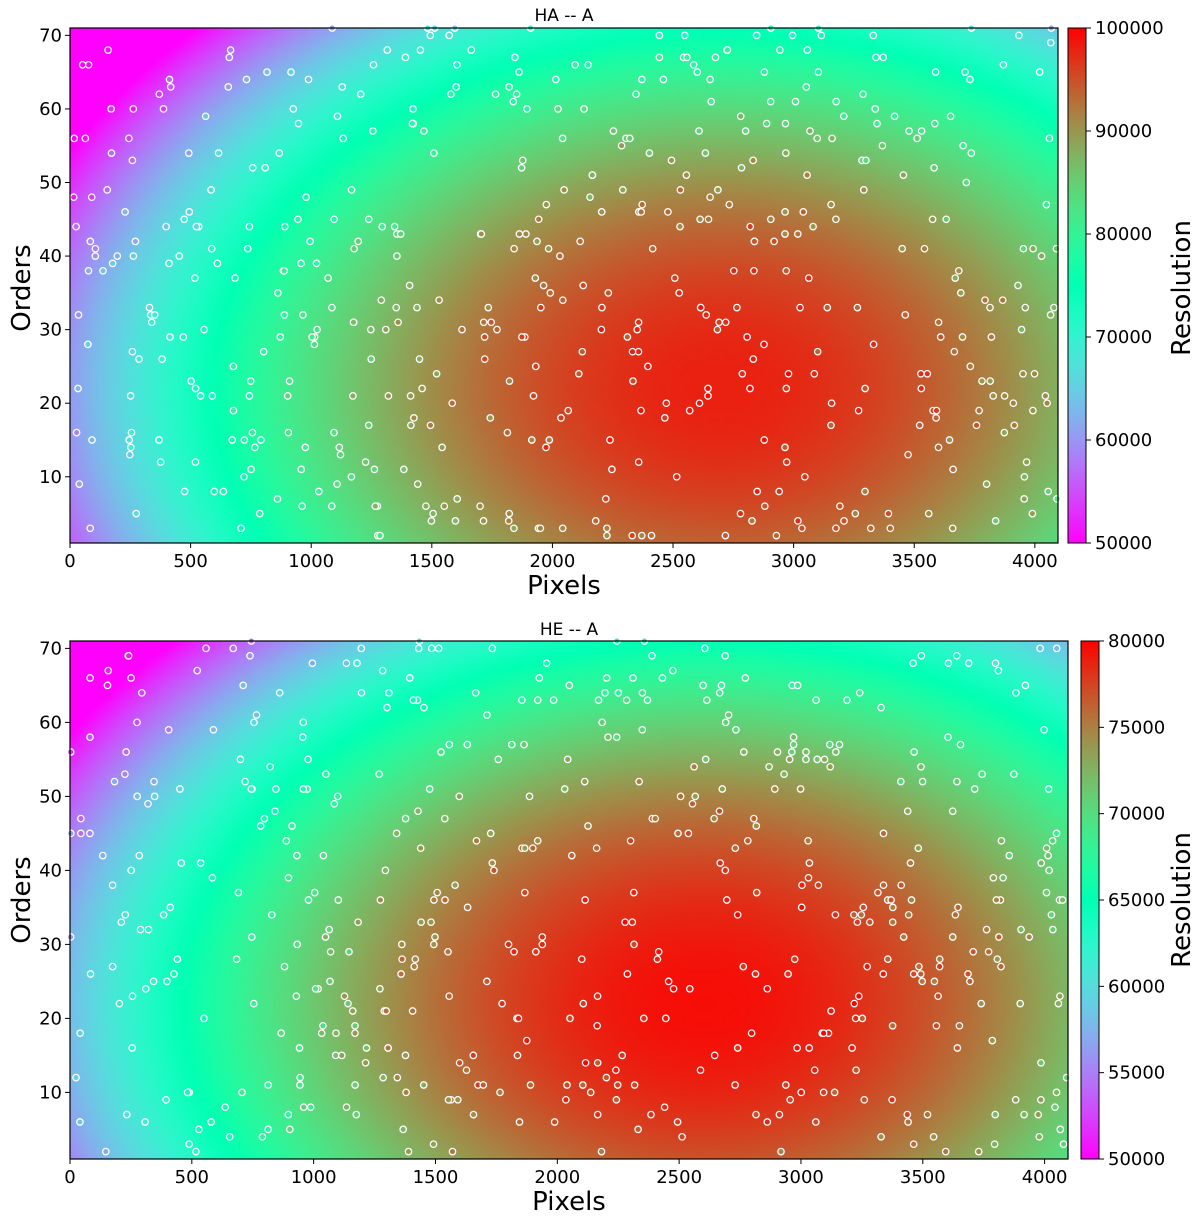 This screenshot has width=1200, height=1222. I want to click on x-tick-label: 0, so click(69, 1177).